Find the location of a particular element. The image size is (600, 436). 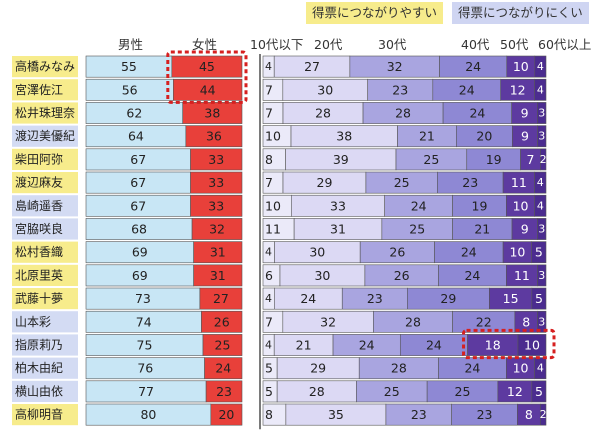

header-age-30s: 30代 is located at coordinates (392, 44).